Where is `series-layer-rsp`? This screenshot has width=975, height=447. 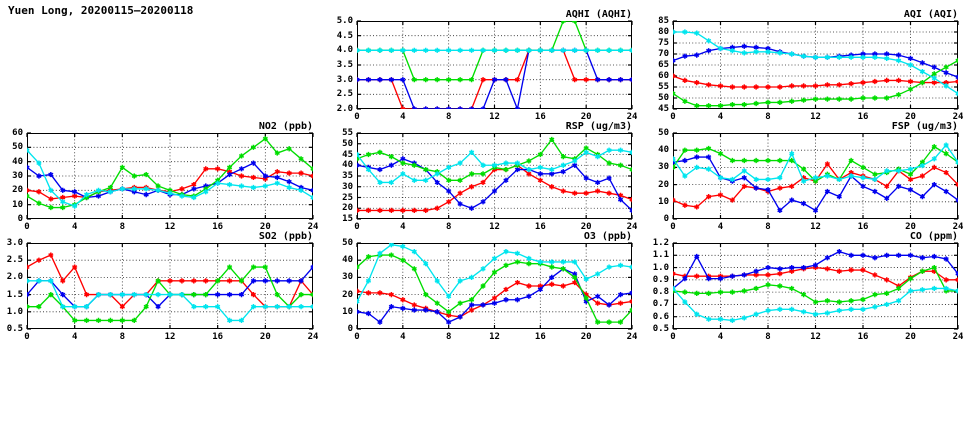
series-layer-rsp is located at coordinates (494, 176).